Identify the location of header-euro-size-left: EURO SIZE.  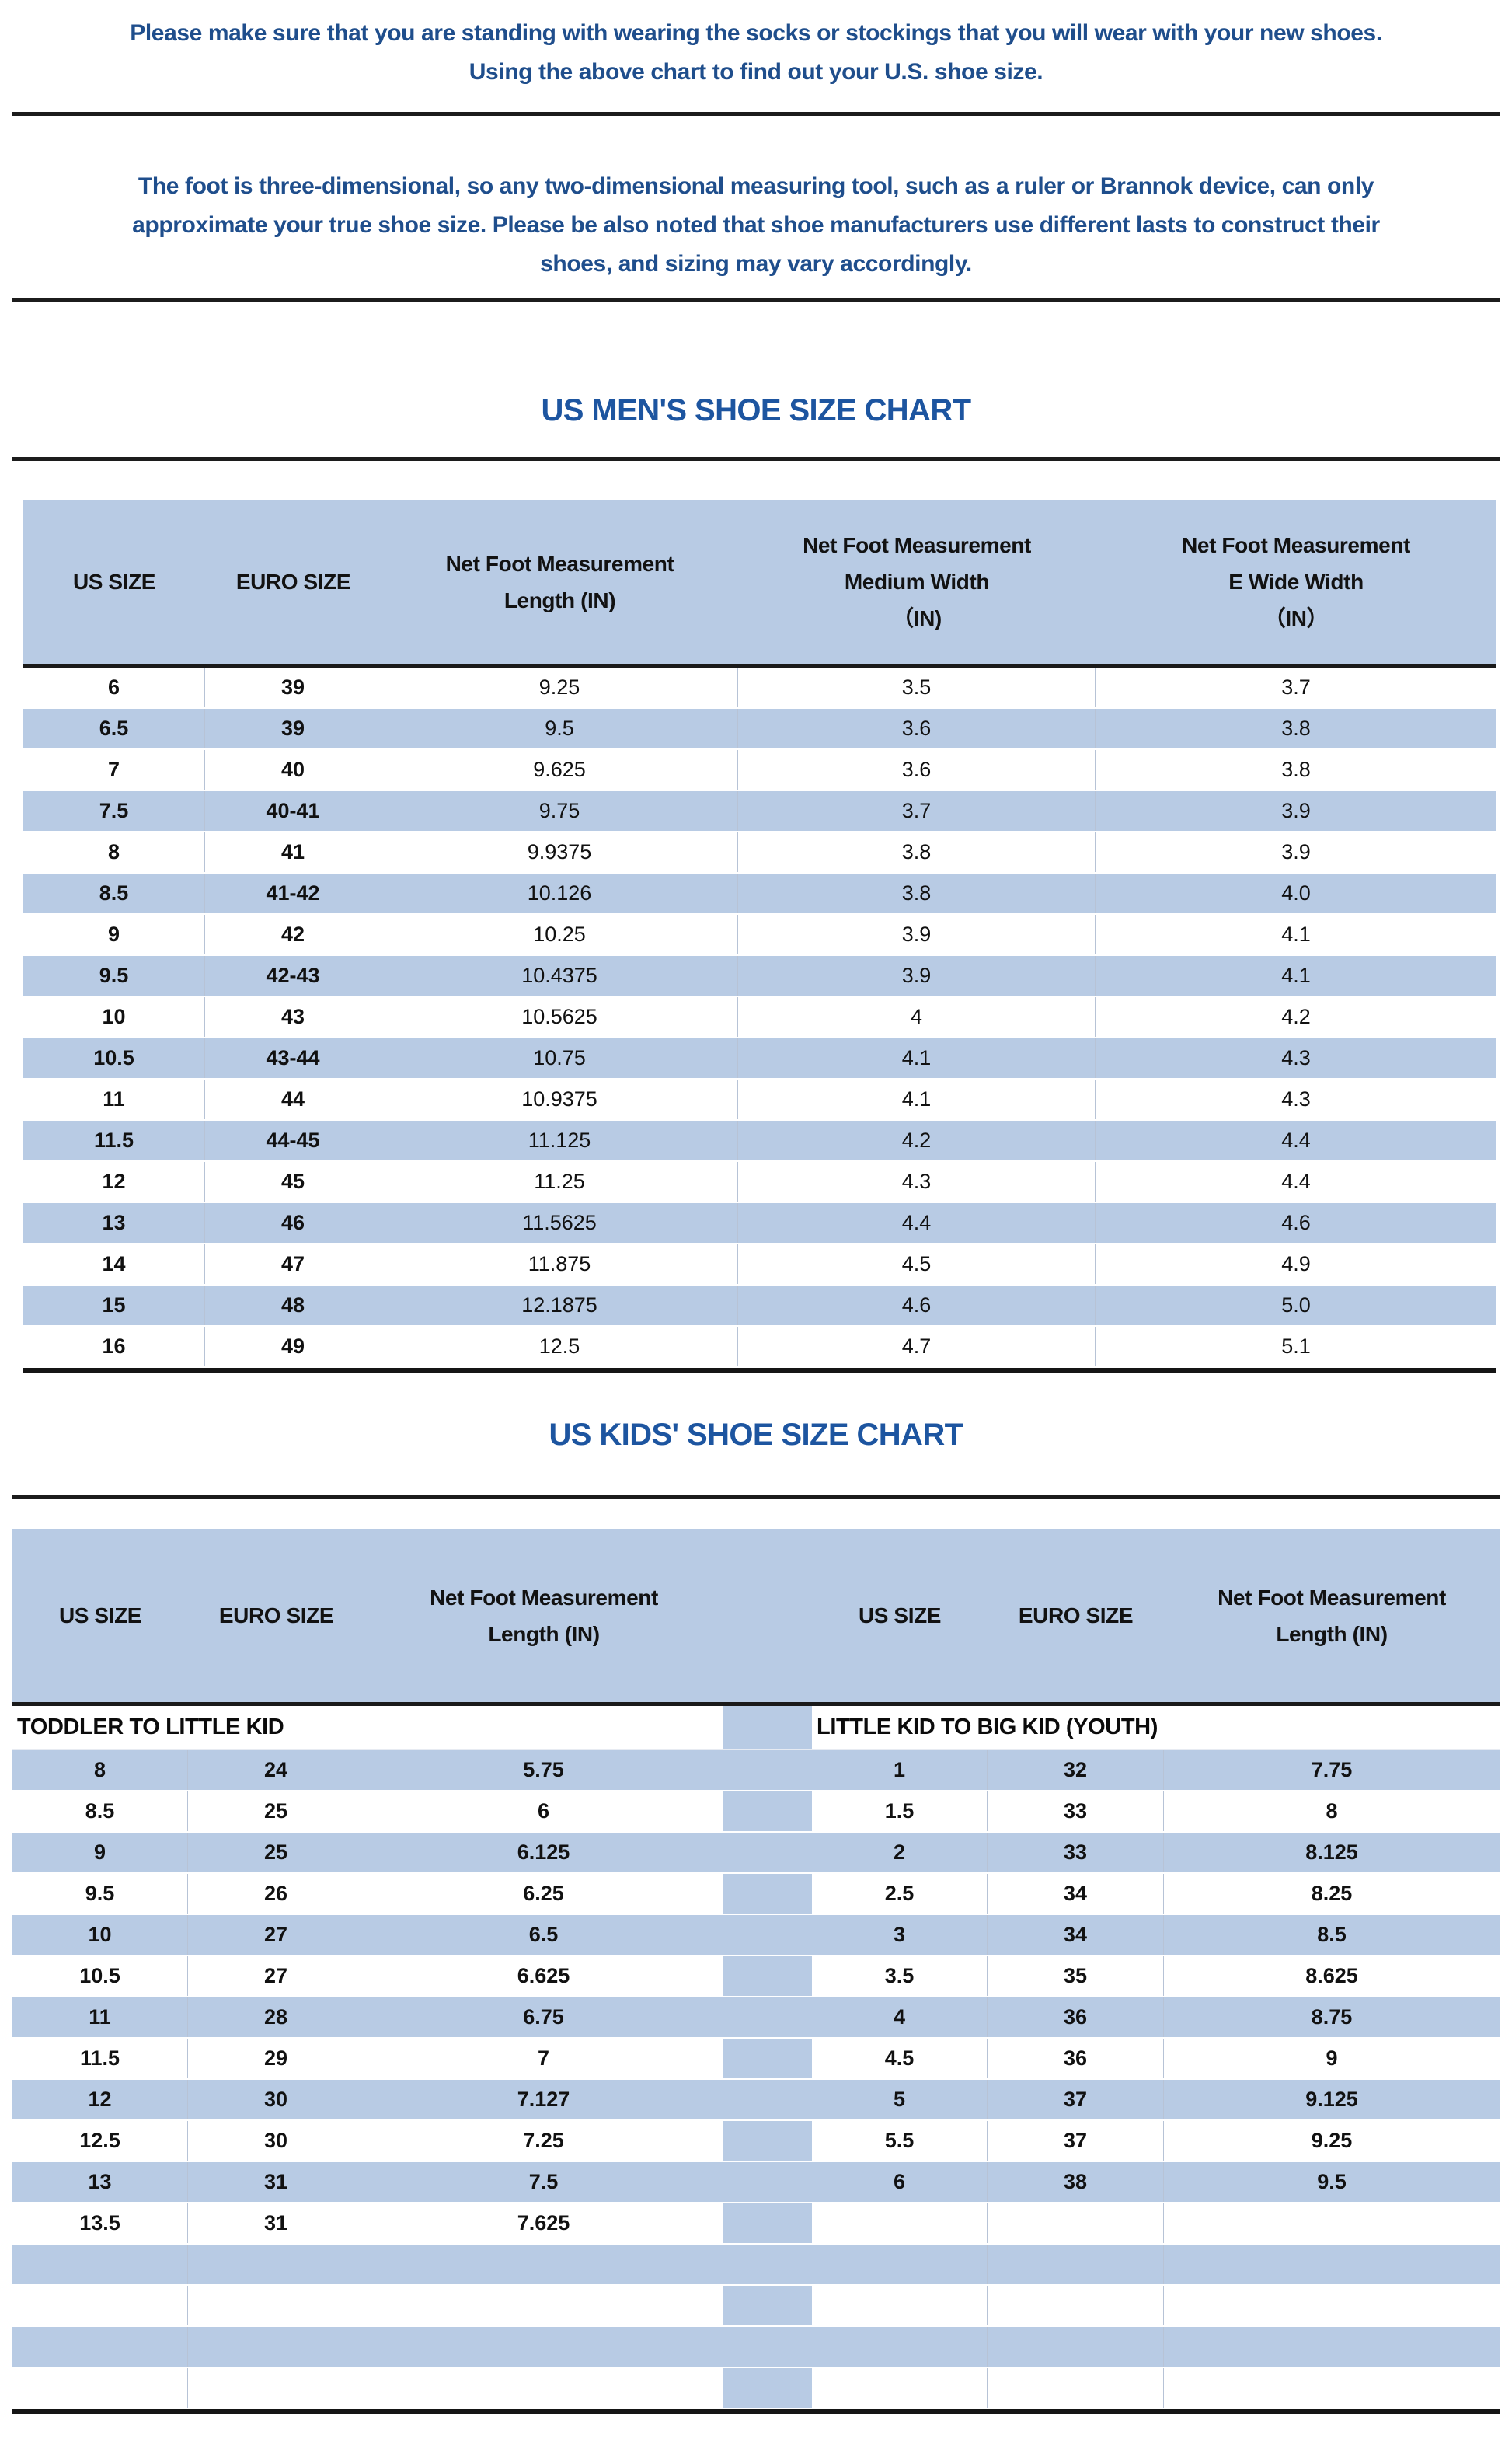
(276, 1615).